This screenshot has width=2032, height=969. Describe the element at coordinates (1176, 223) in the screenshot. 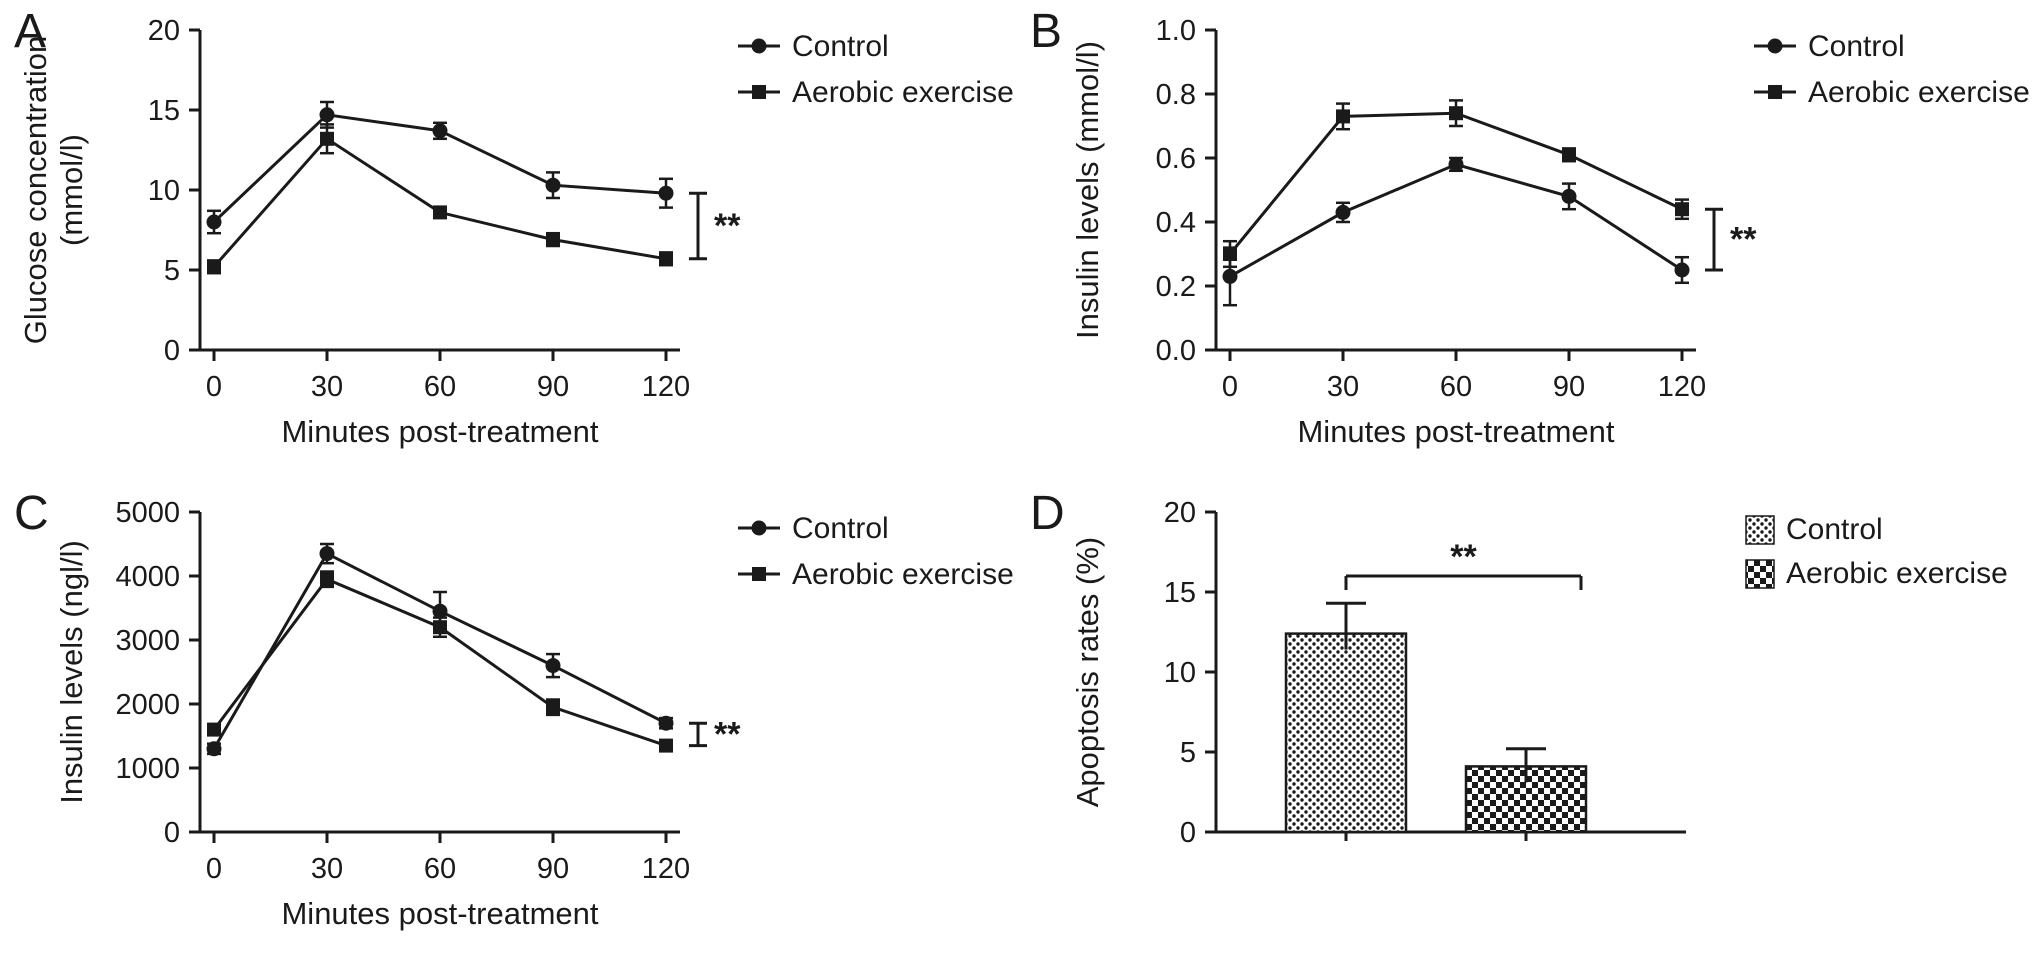

I see `y-tick-label: 0.4` at that location.